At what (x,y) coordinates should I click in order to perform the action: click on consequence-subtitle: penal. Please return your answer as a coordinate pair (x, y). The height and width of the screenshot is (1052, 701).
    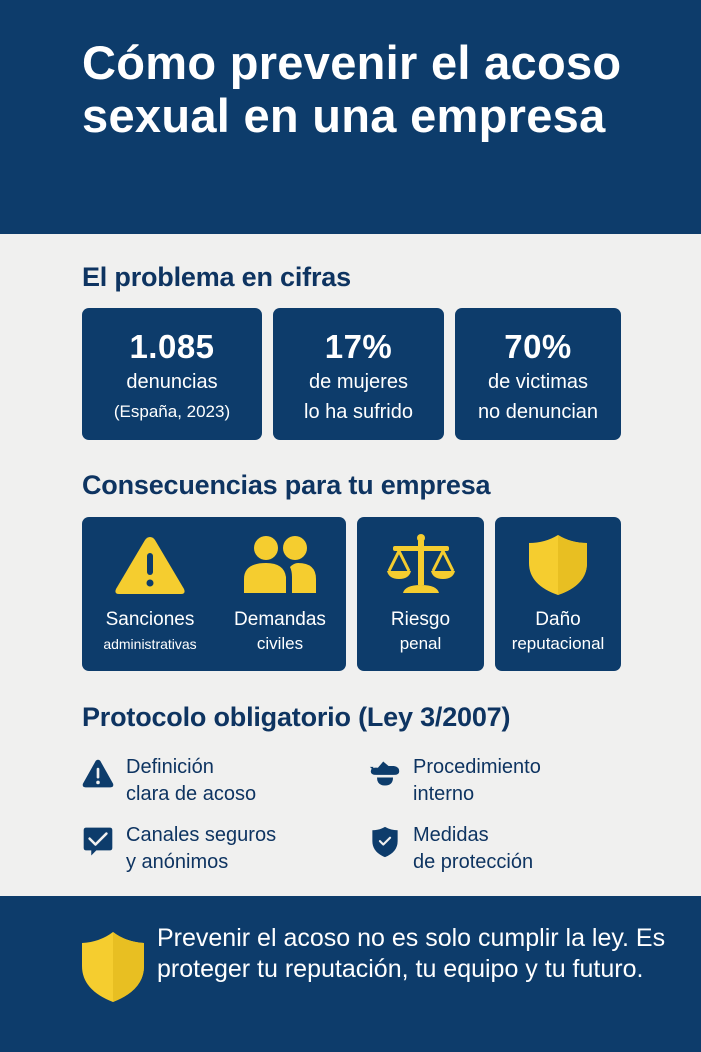
    Looking at the image, I should click on (420, 643).